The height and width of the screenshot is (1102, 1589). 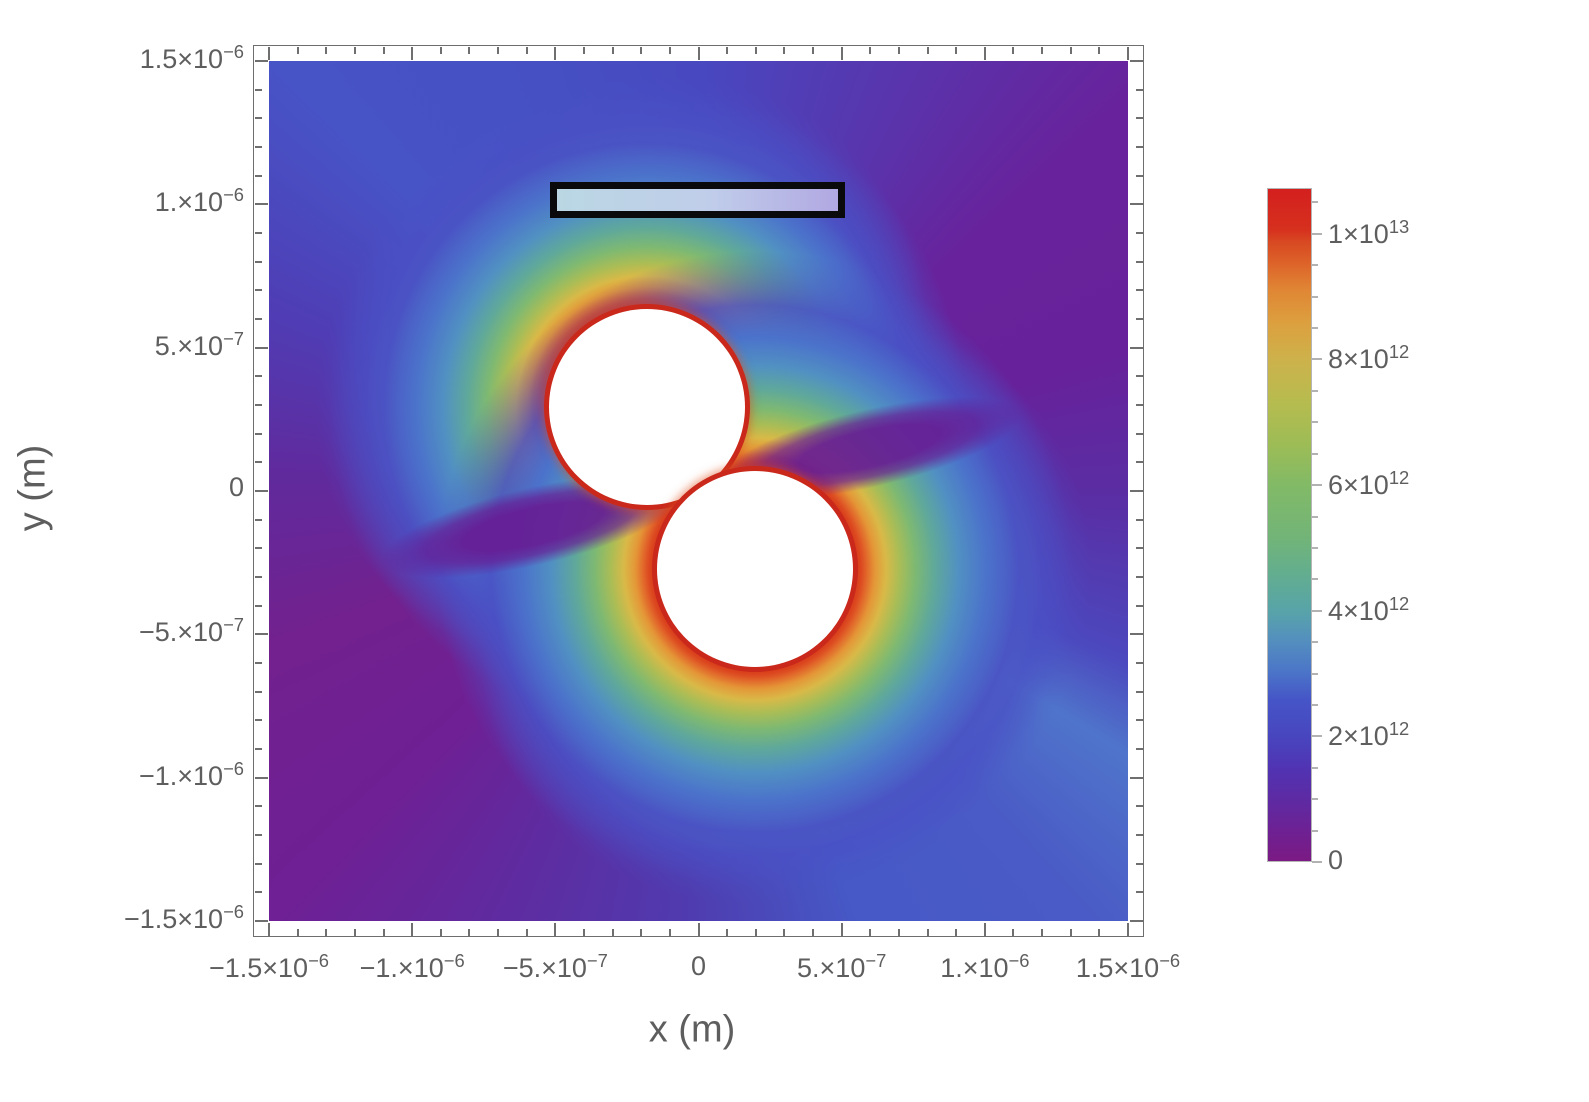 What do you see at coordinates (236, 487) in the screenshot?
I see `y-tick-label: 0` at bounding box center [236, 487].